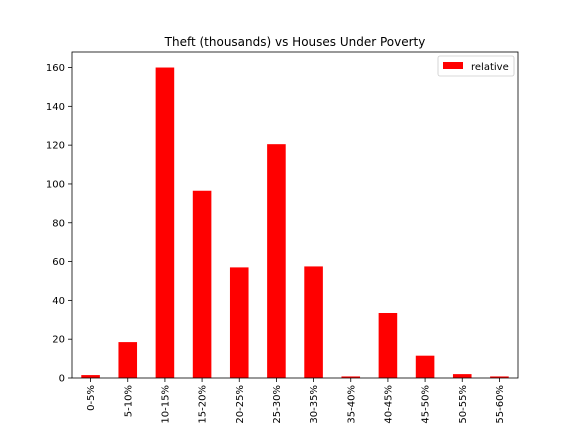  I want to click on x-tick-label: 25-30%, so click(277, 404).